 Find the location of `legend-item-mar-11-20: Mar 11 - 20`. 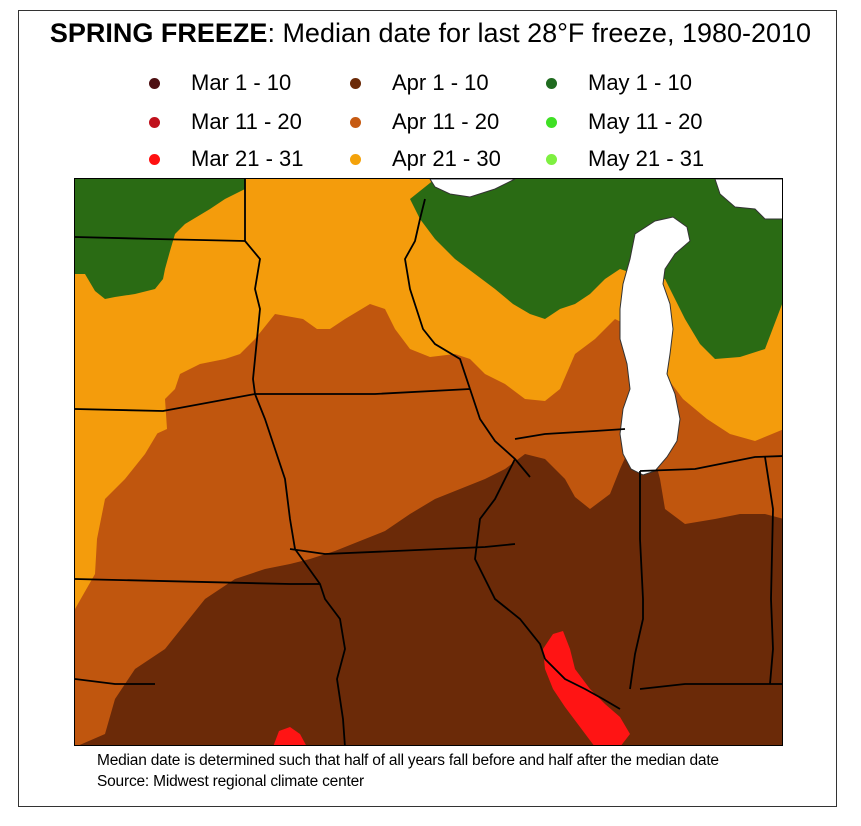

legend-item-mar-11-20: Mar 11 - 20 is located at coordinates (225, 122).